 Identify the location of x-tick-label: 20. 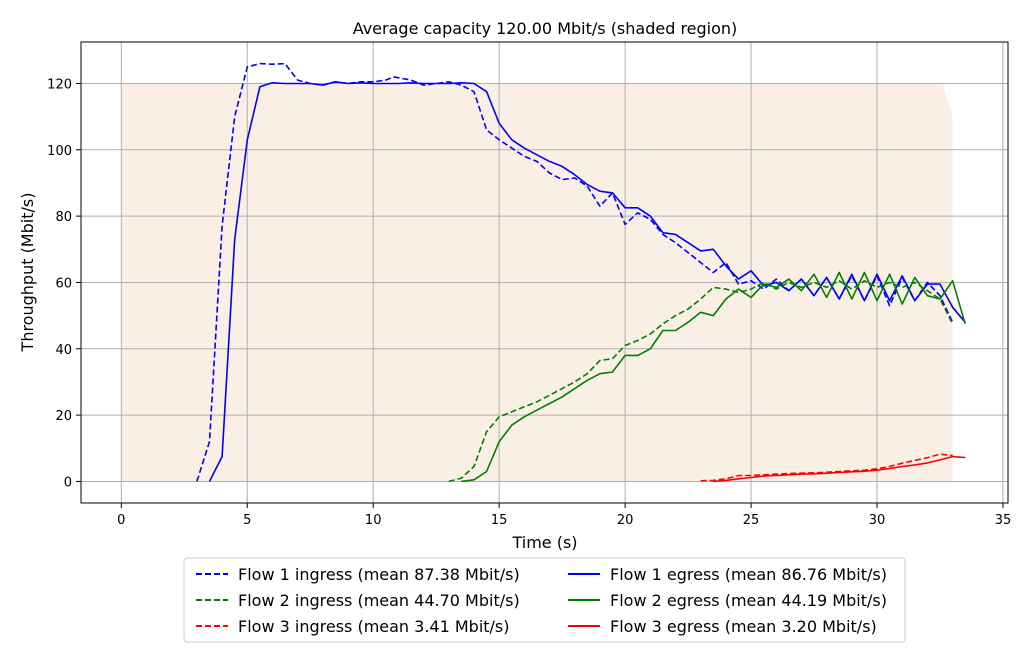
(625, 520).